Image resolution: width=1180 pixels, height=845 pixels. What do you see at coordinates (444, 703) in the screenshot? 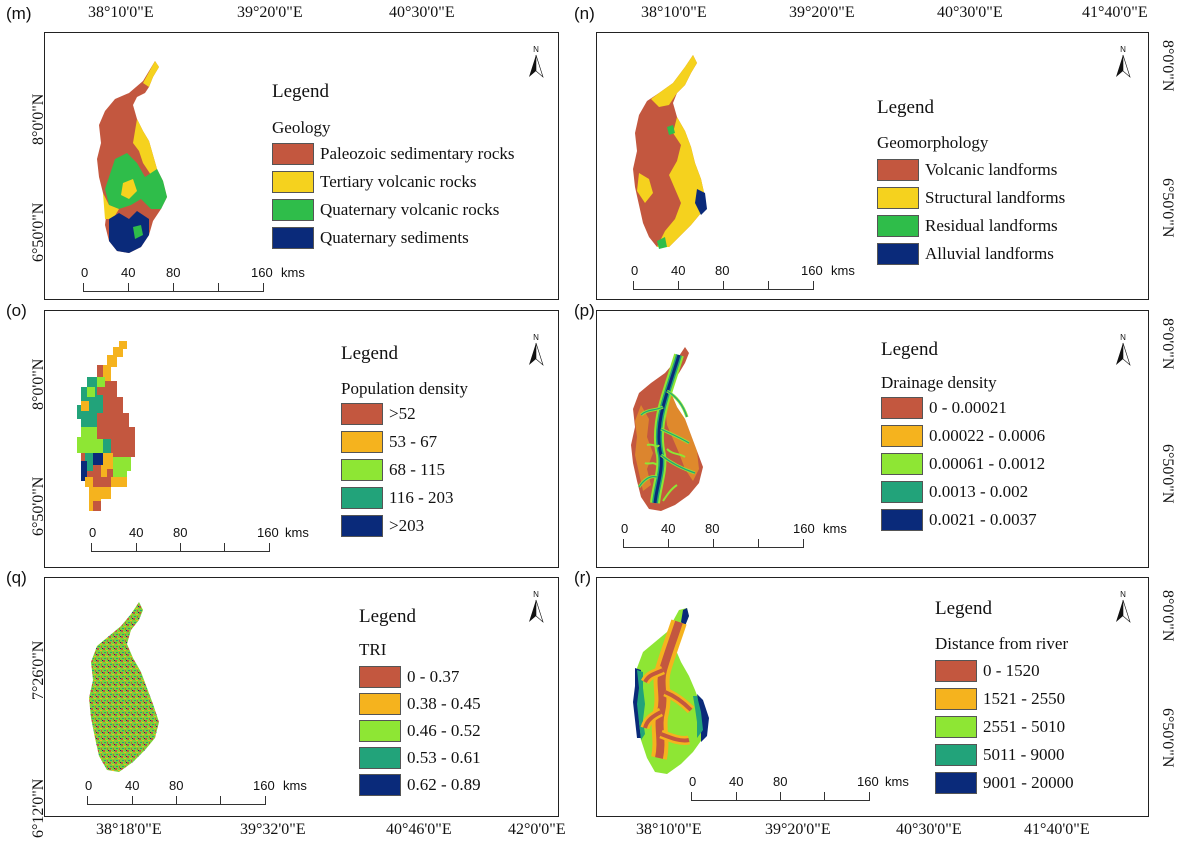
I see `legend-item-label: 0.38 - 0.45` at bounding box center [444, 703].